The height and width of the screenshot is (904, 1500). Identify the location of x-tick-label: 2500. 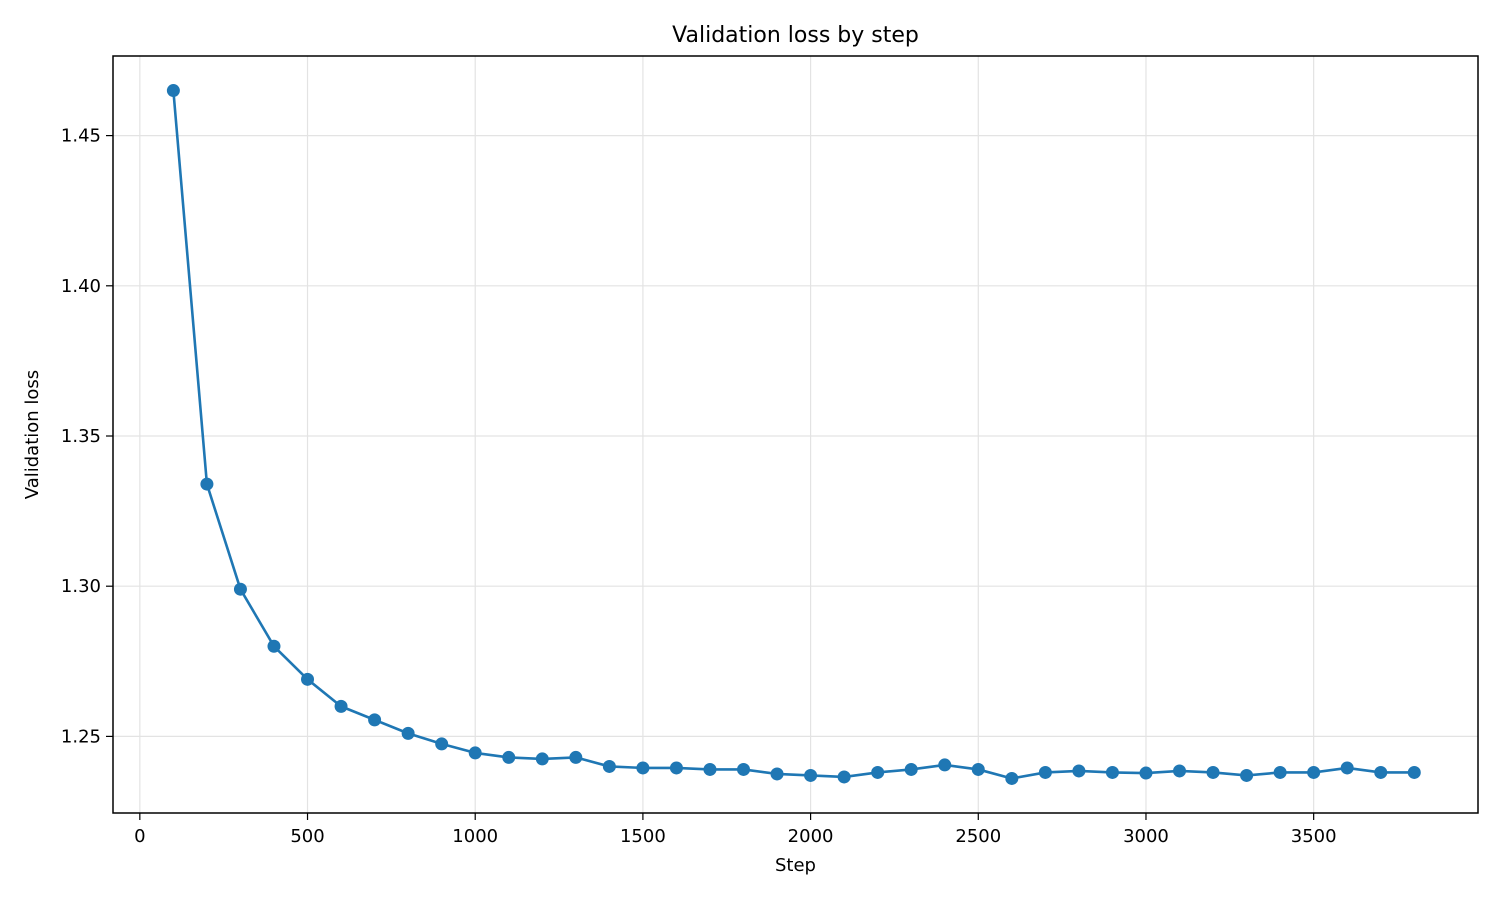
(978, 836).